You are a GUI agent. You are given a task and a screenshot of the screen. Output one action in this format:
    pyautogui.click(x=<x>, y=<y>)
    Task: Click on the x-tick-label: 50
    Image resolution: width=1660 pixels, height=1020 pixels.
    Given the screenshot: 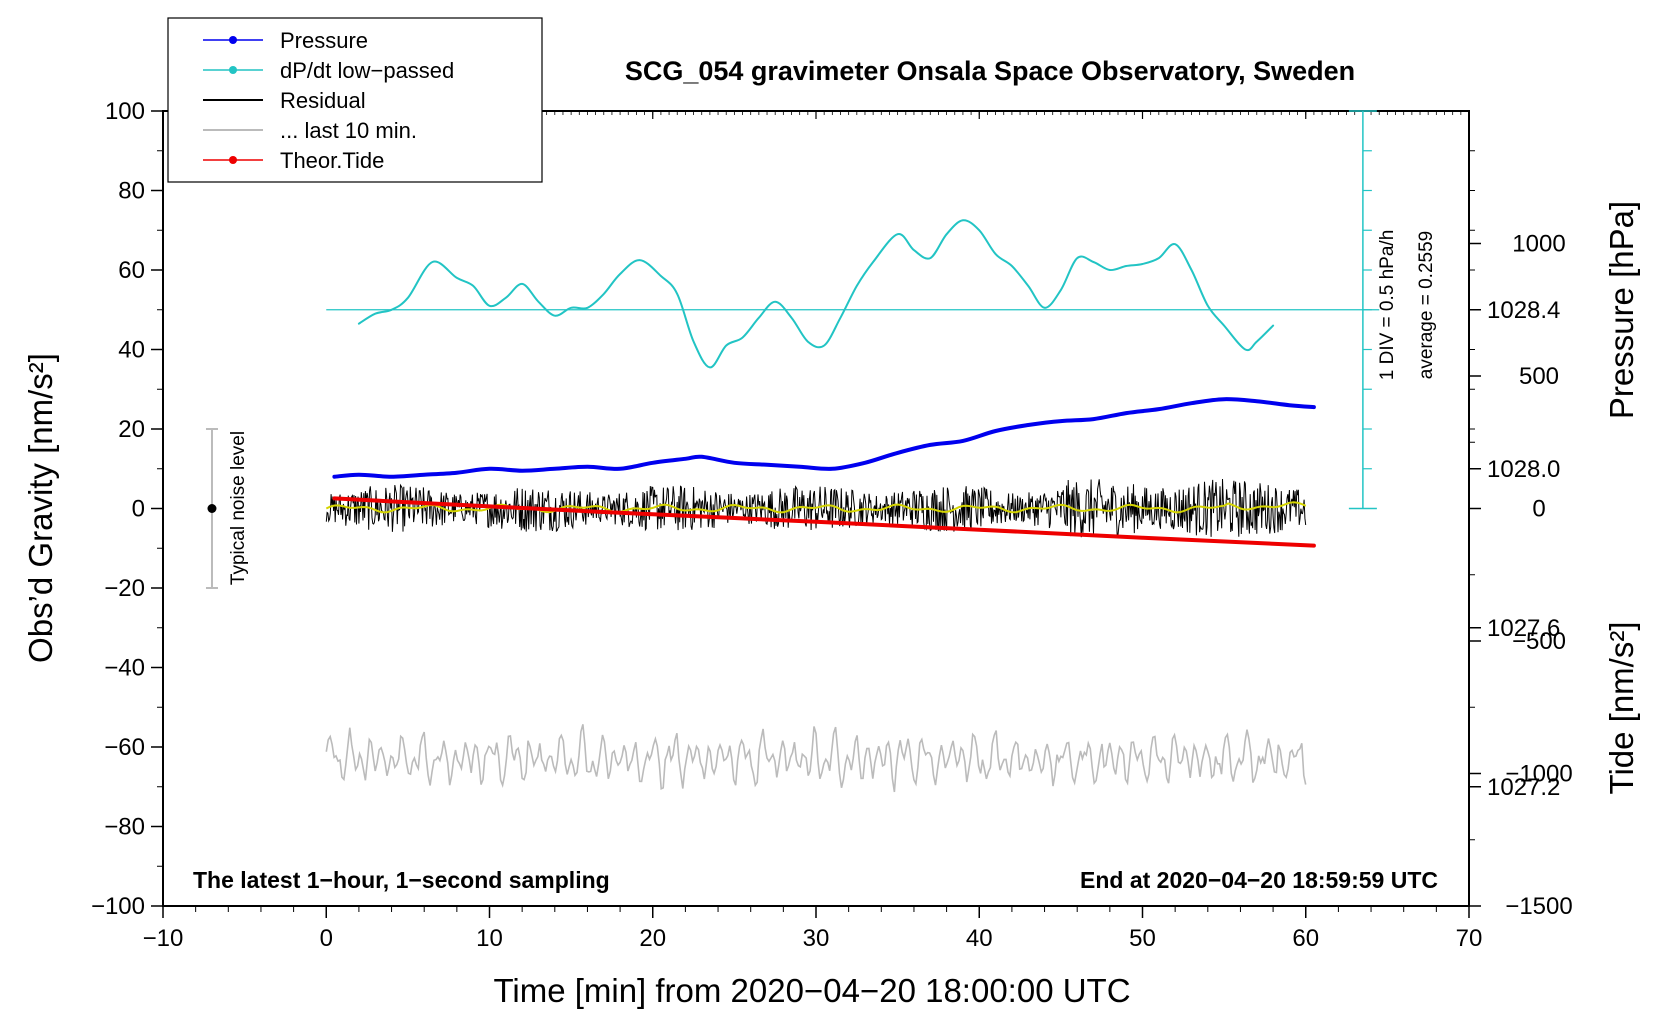 What is the action you would take?
    pyautogui.click(x=1142, y=938)
    